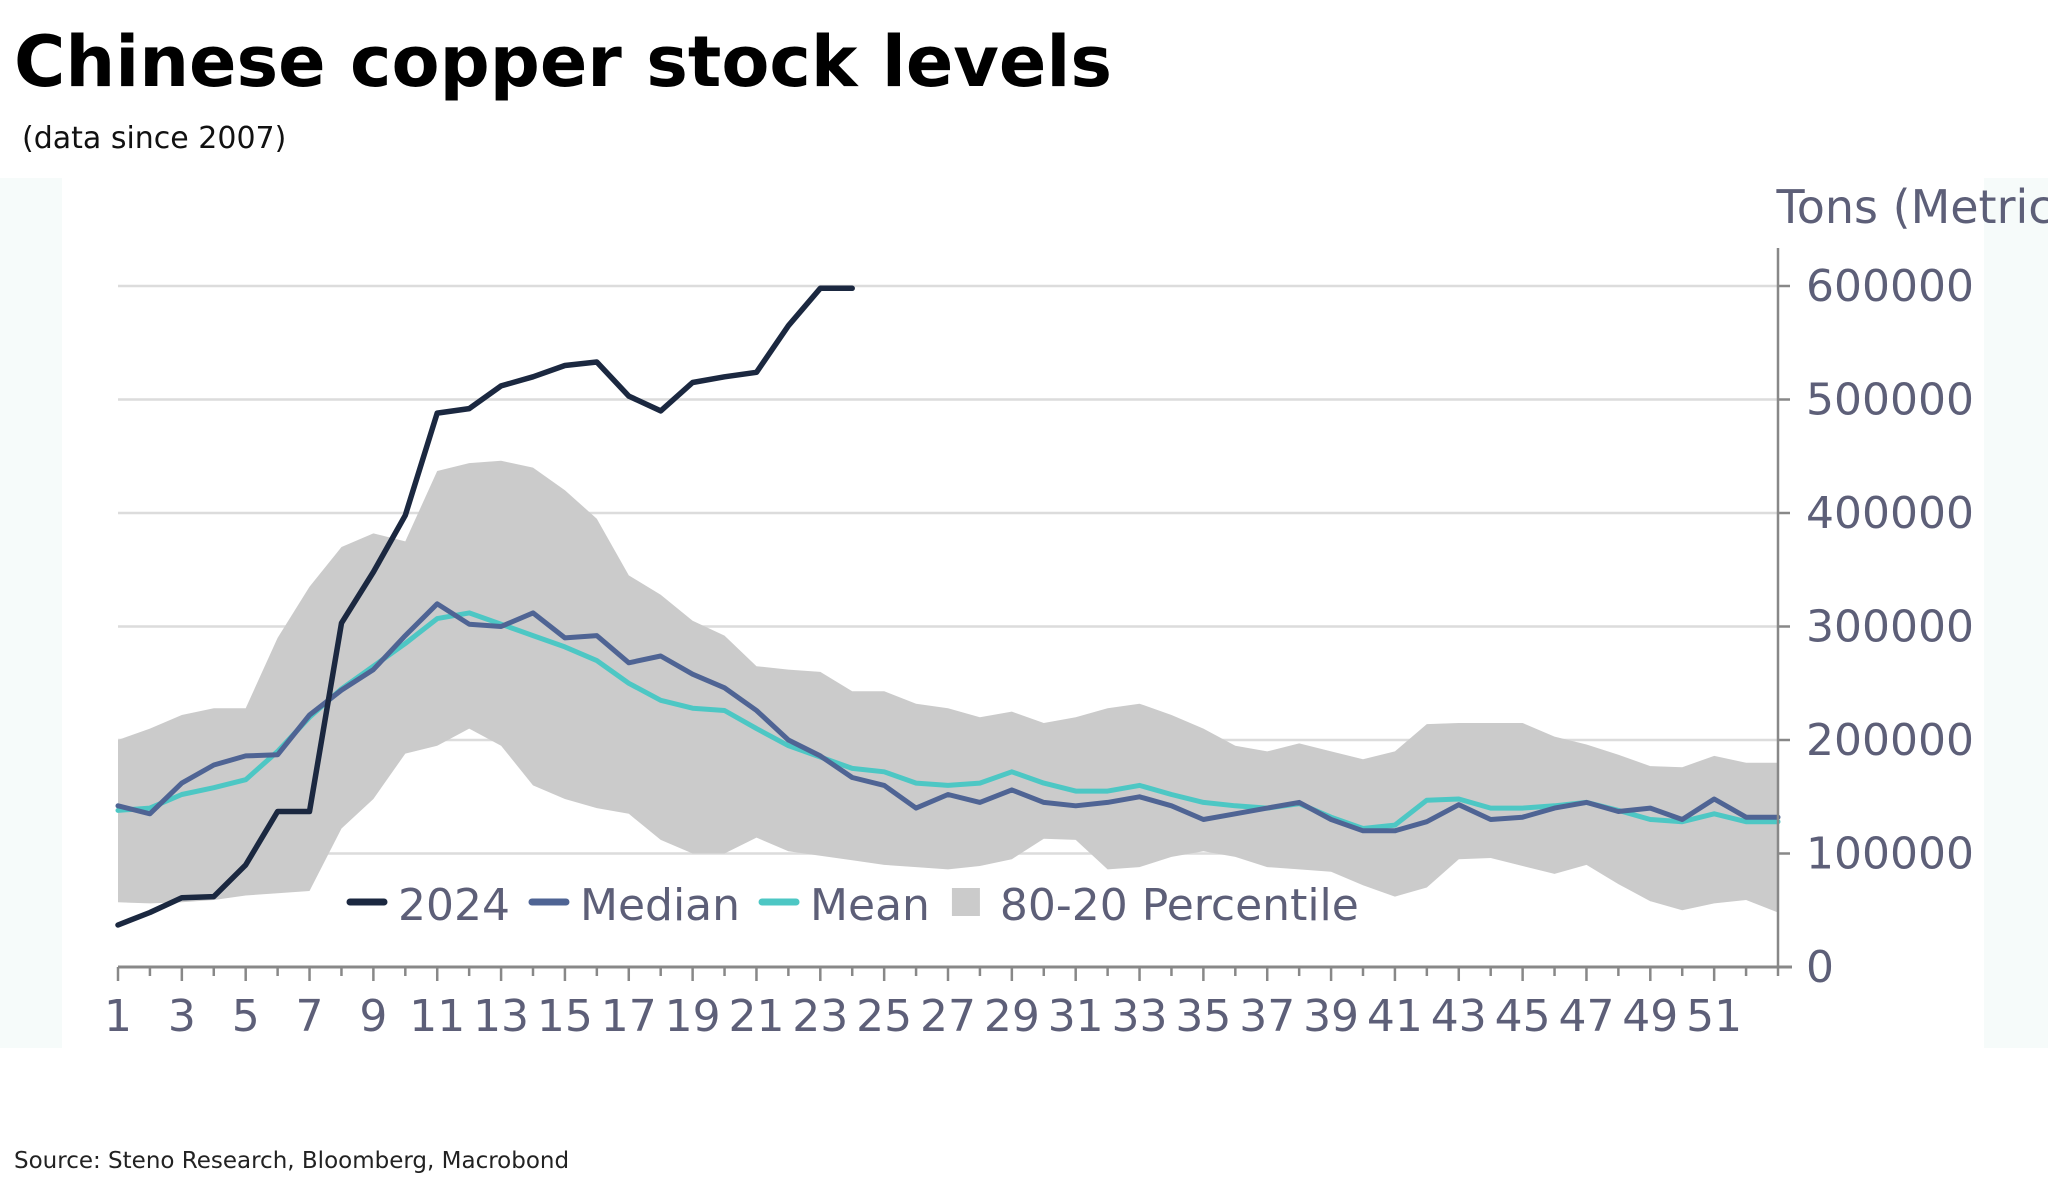 Image resolution: width=2048 pixels, height=1198 pixels. What do you see at coordinates (1331, 1016) in the screenshot?
I see `x-tick-label: 39` at bounding box center [1331, 1016].